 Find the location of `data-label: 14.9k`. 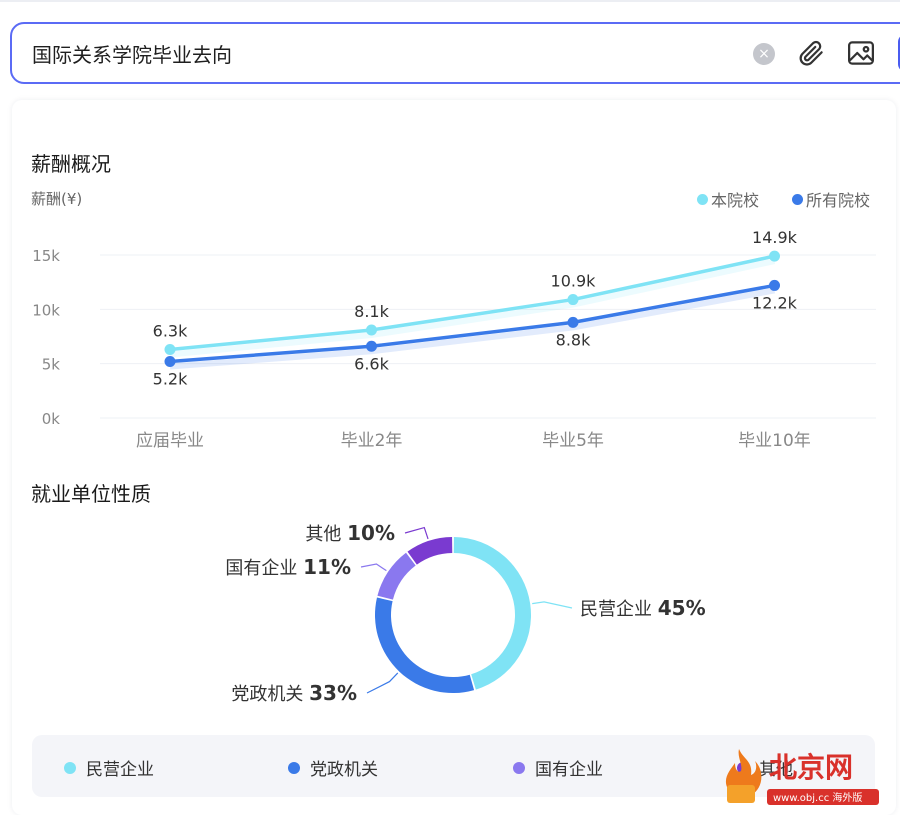

data-label: 14.9k is located at coordinates (775, 237).